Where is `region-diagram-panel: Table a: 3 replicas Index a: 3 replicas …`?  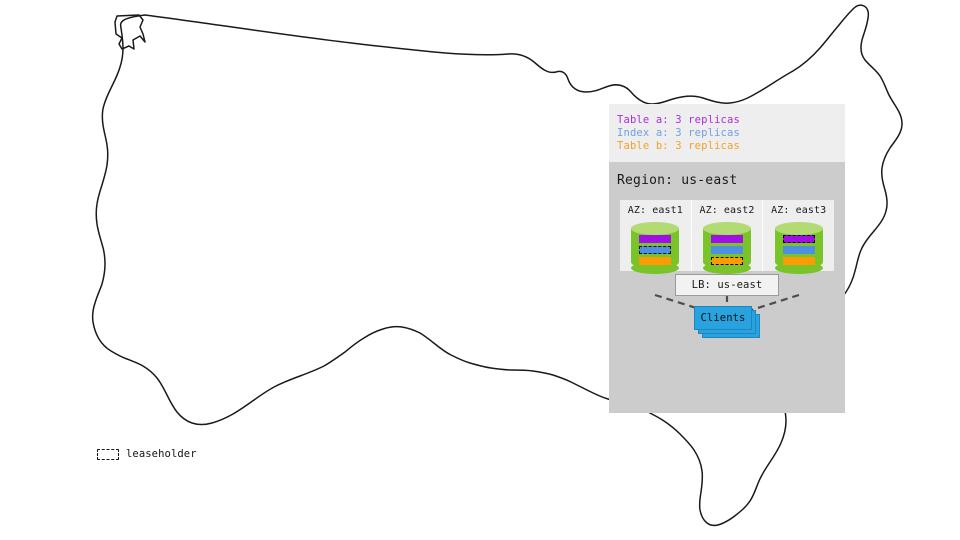 region-diagram-panel: Table a: 3 replicas Index a: 3 replicas … is located at coordinates (727, 258).